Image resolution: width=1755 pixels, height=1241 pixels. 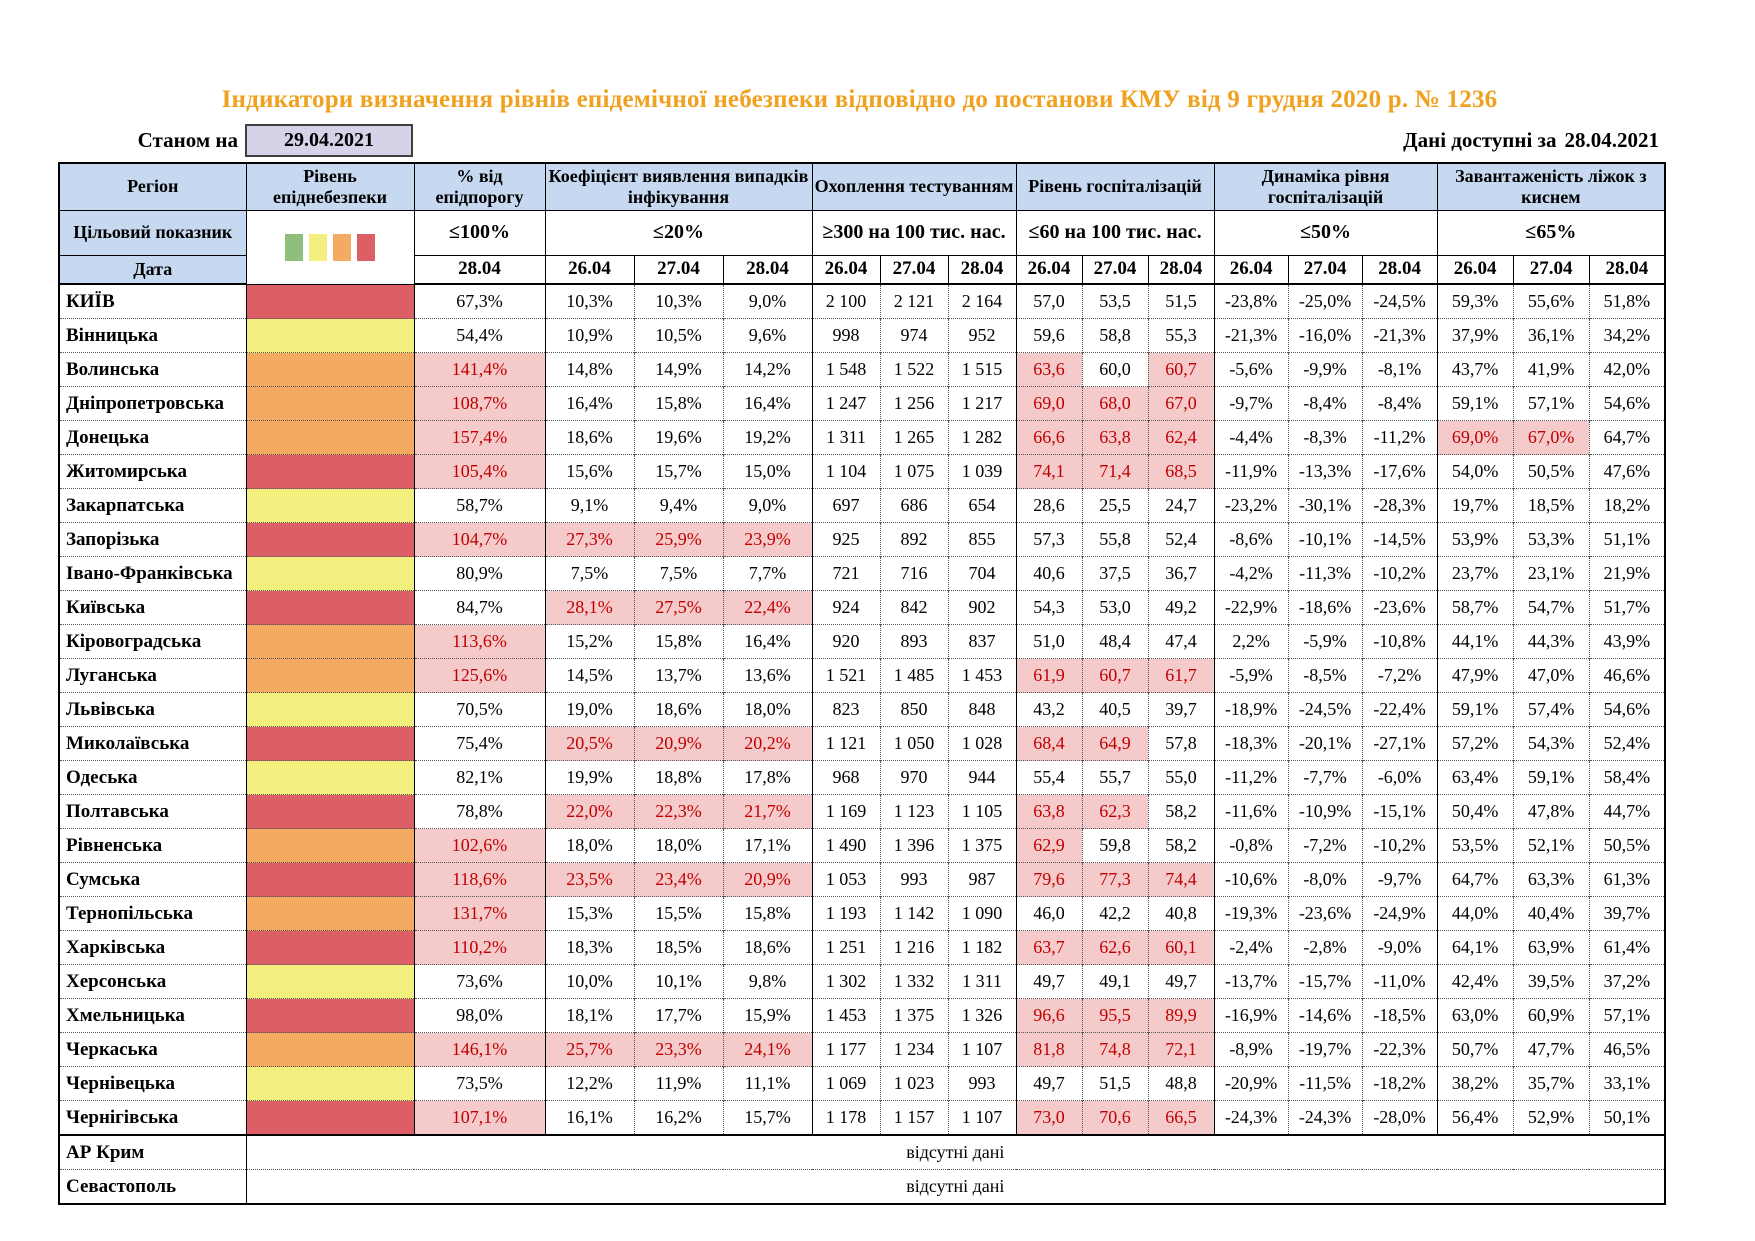 What do you see at coordinates (982, 1015) in the screenshot?
I see `testing-coverage-value: 1 326` at bounding box center [982, 1015].